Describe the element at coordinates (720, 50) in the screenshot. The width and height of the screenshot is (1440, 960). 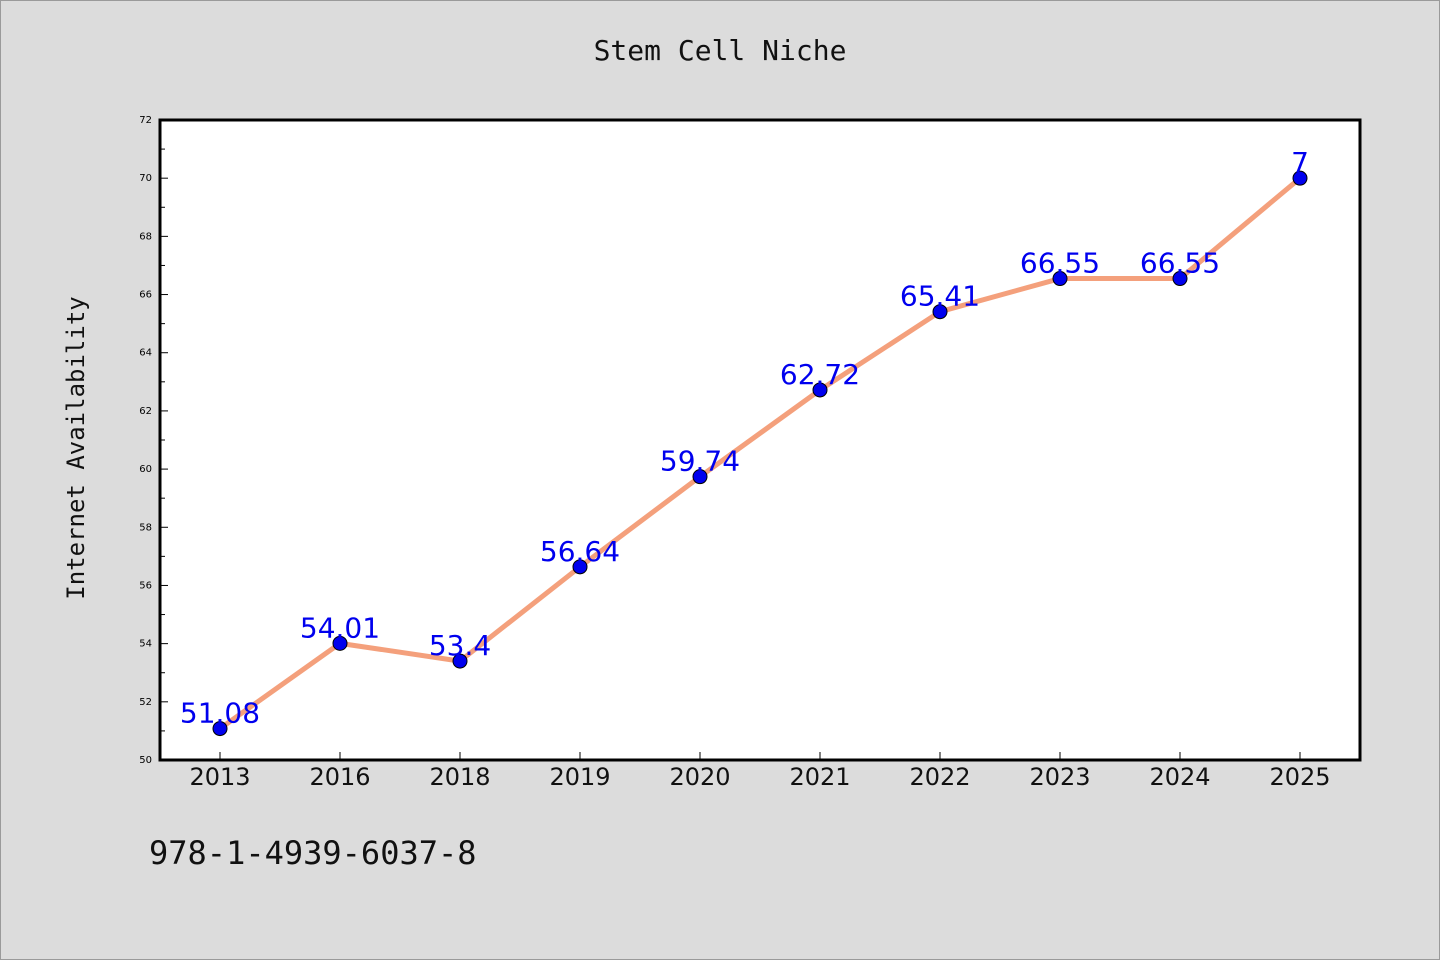
I see `chart-title: Stem Cell Niche` at that location.